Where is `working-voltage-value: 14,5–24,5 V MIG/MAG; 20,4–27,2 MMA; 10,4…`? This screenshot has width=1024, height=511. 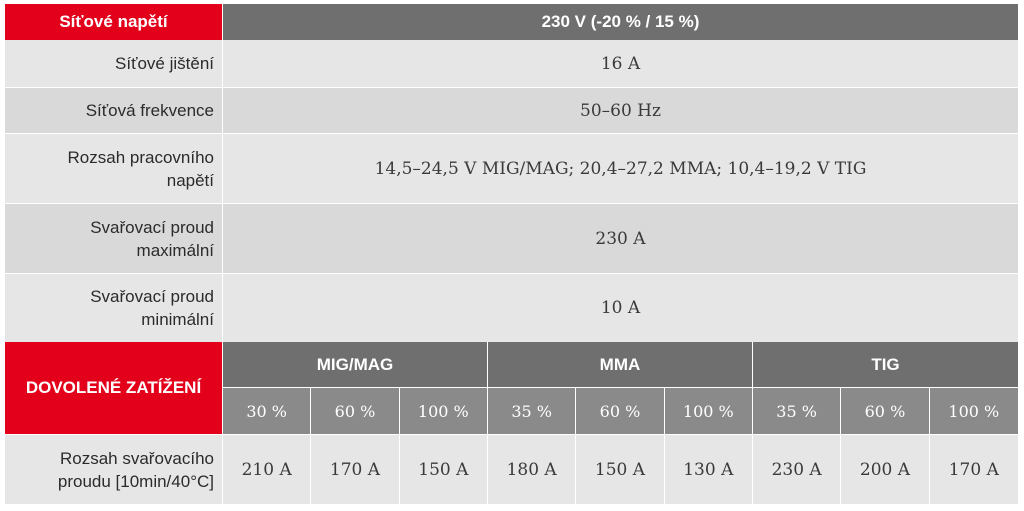 working-voltage-value: 14,5–24,5 V MIG/MAG; 20,4–27,2 MMA; 10,4… is located at coordinates (620, 168).